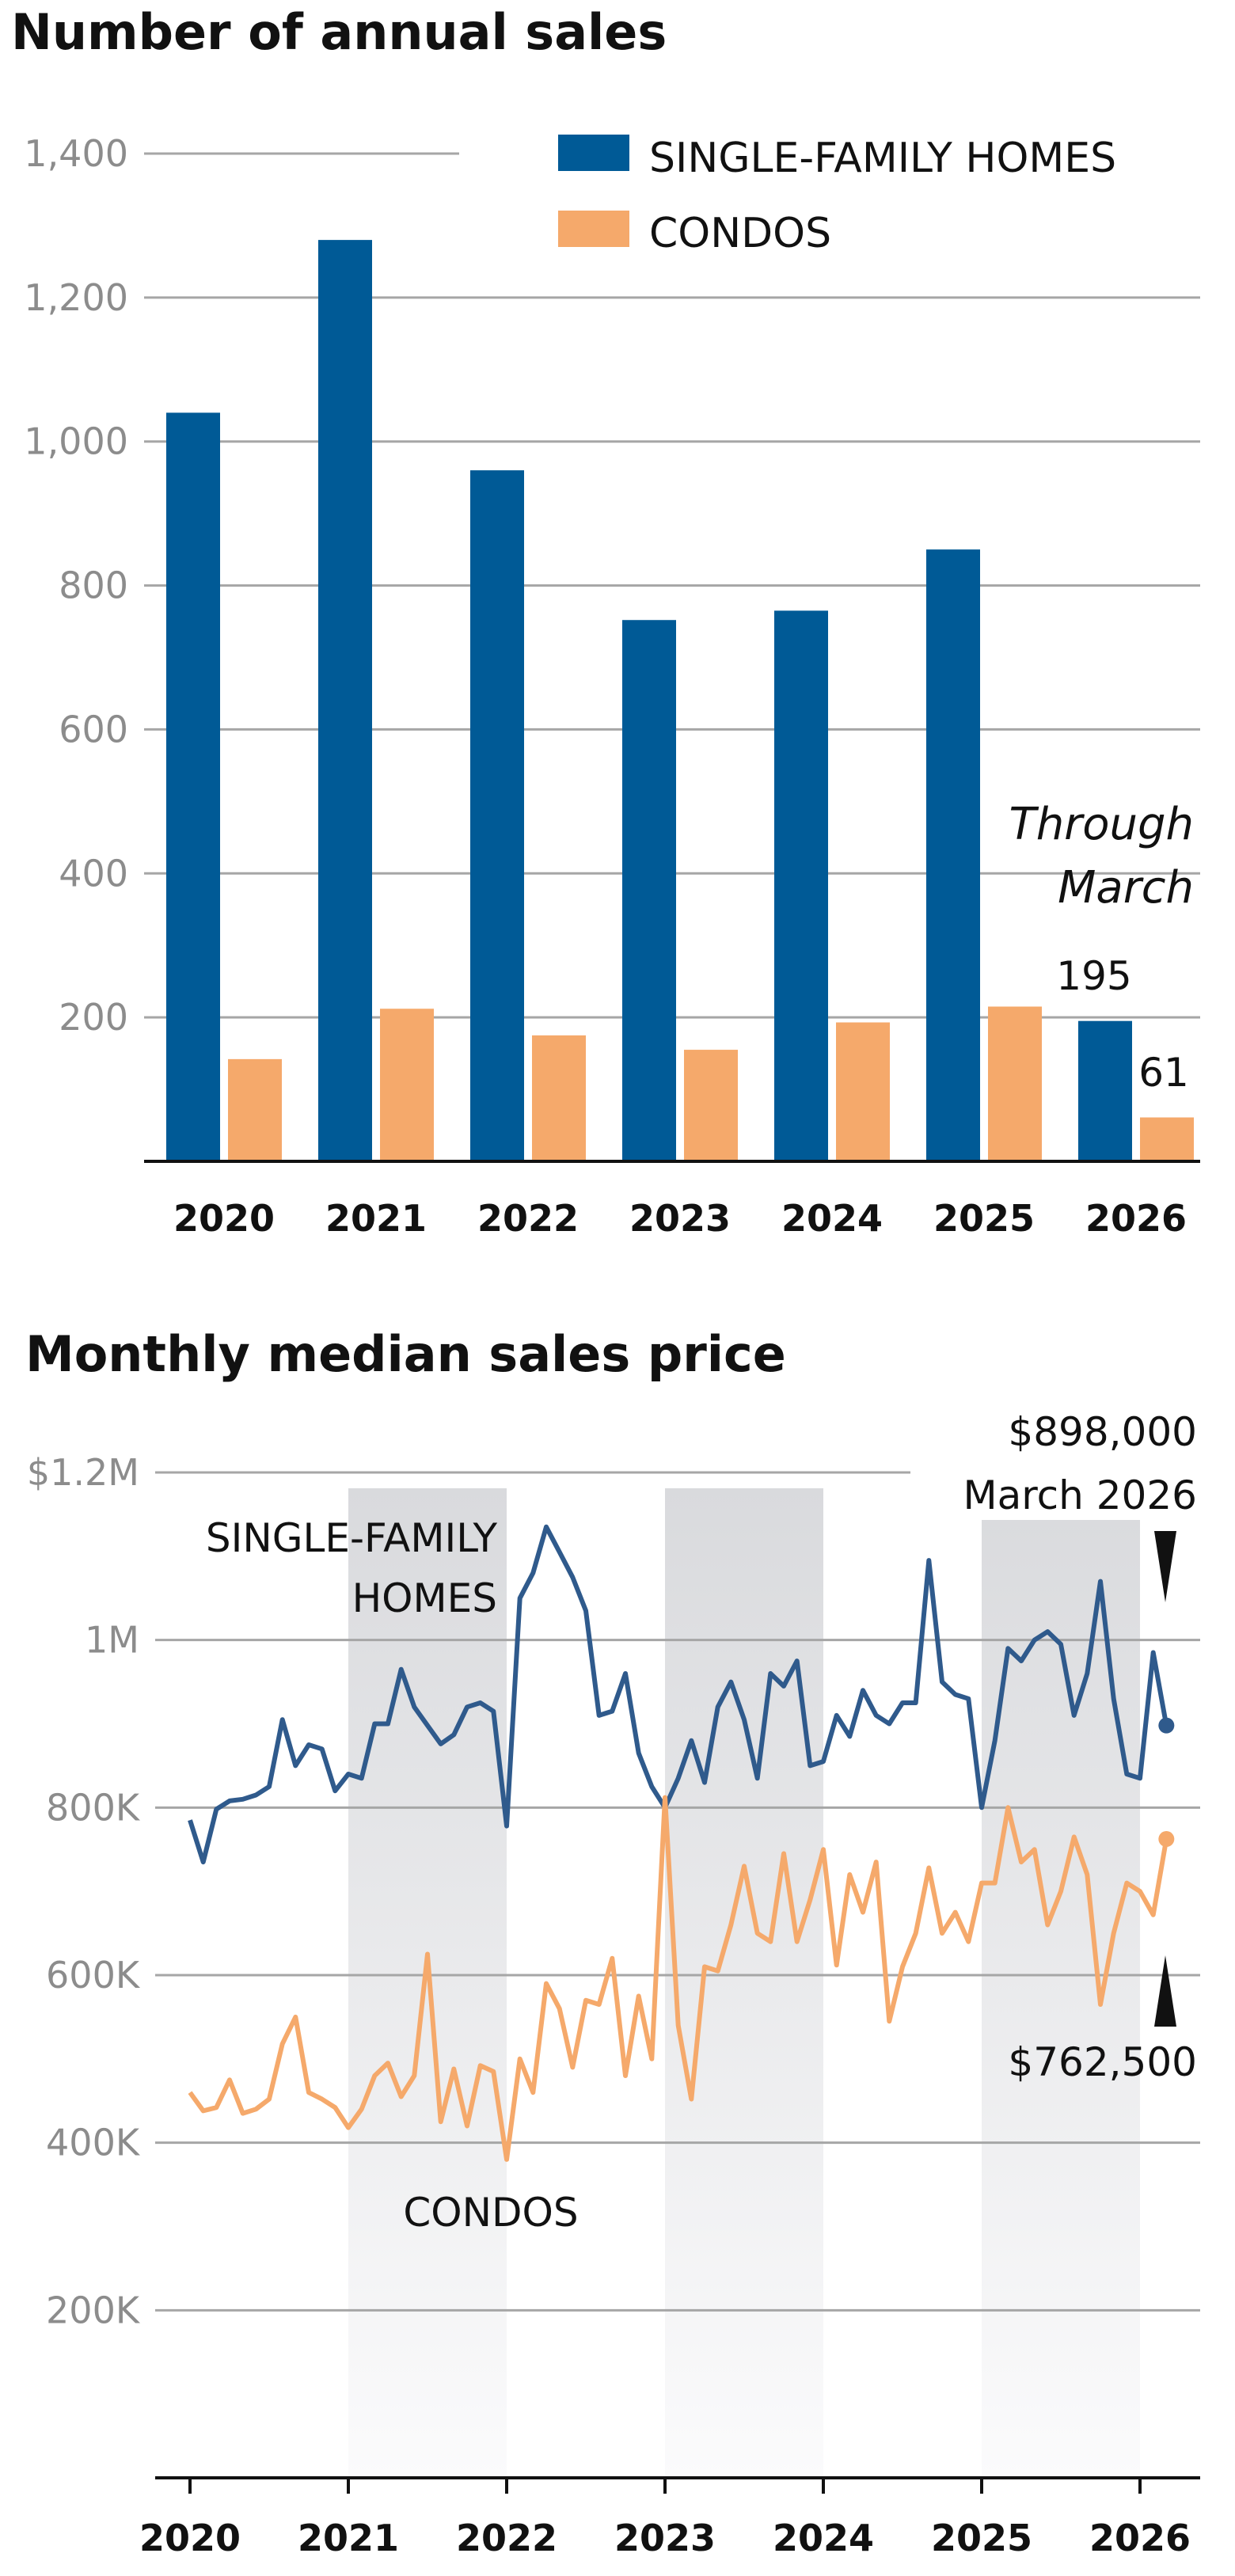 The width and height of the screenshot is (1235, 2576). What do you see at coordinates (93, 874) in the screenshot?
I see `bar-y-tick-label: 400` at bounding box center [93, 874].